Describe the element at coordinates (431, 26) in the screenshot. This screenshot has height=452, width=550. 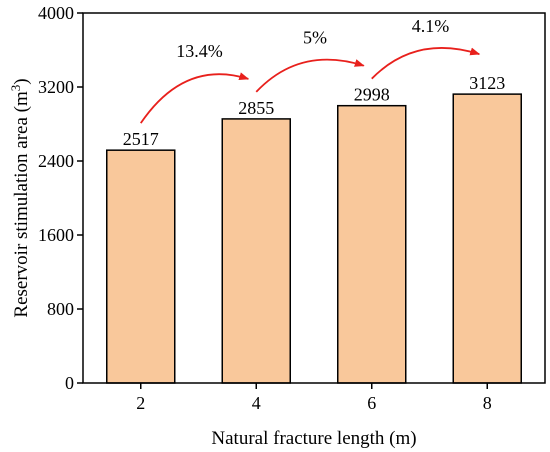
I see `growth-label: 4.1%` at that location.